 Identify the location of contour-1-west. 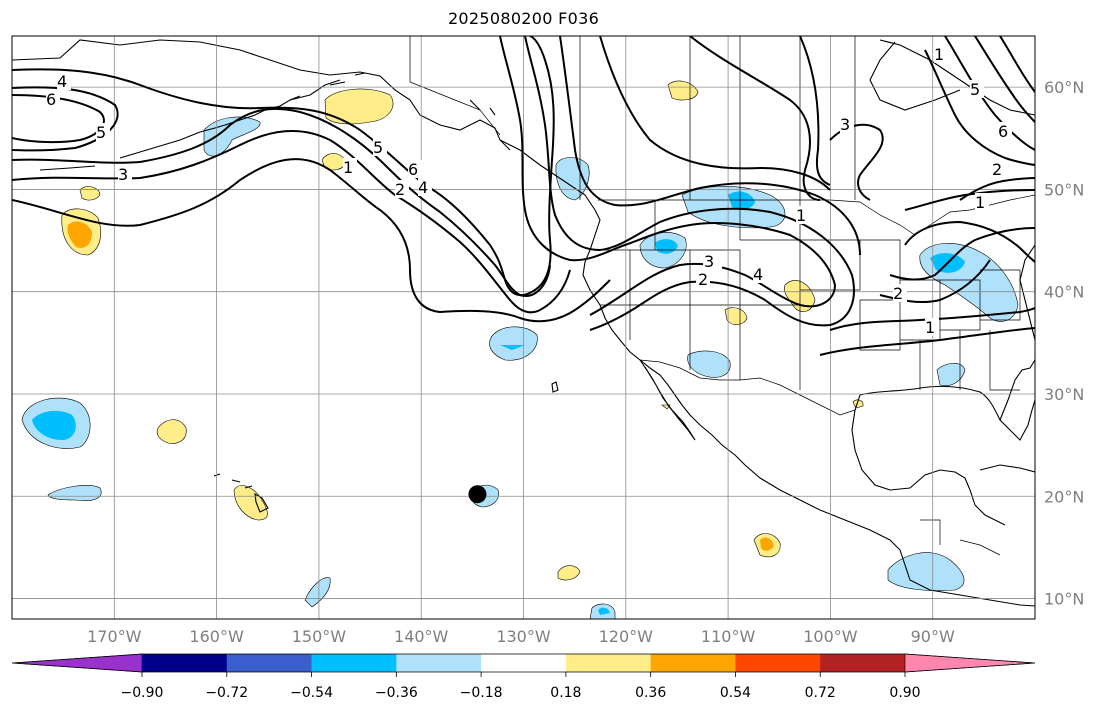
(311, 240).